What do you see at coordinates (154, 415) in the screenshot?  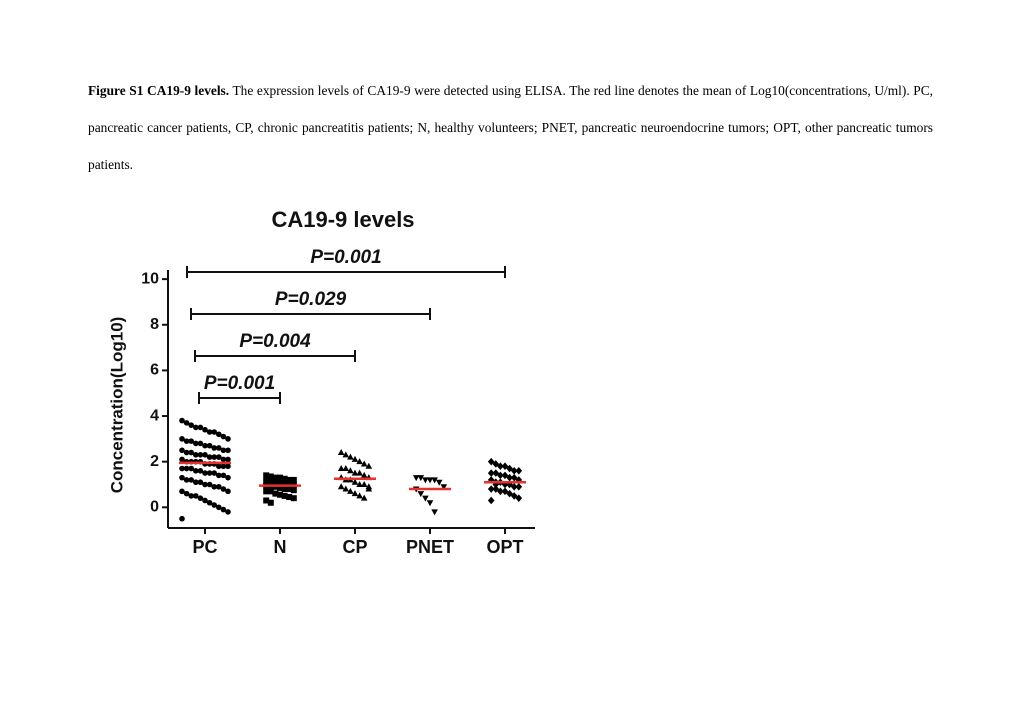 I see `y-tick-label: 4` at bounding box center [154, 415].